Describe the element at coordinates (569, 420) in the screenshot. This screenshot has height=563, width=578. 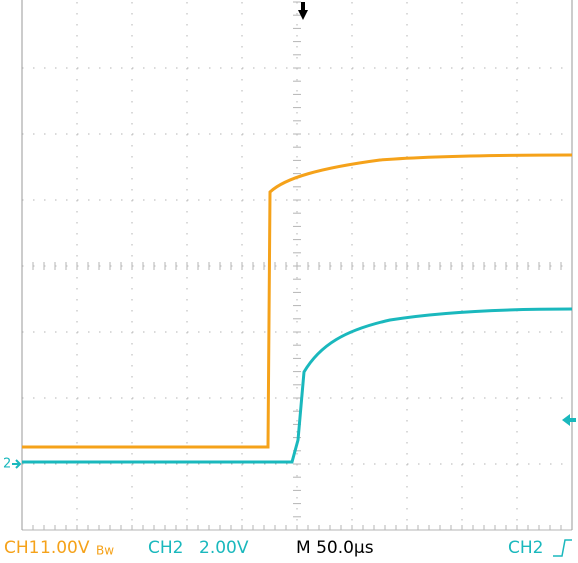
I see `trigger-level-marker` at that location.